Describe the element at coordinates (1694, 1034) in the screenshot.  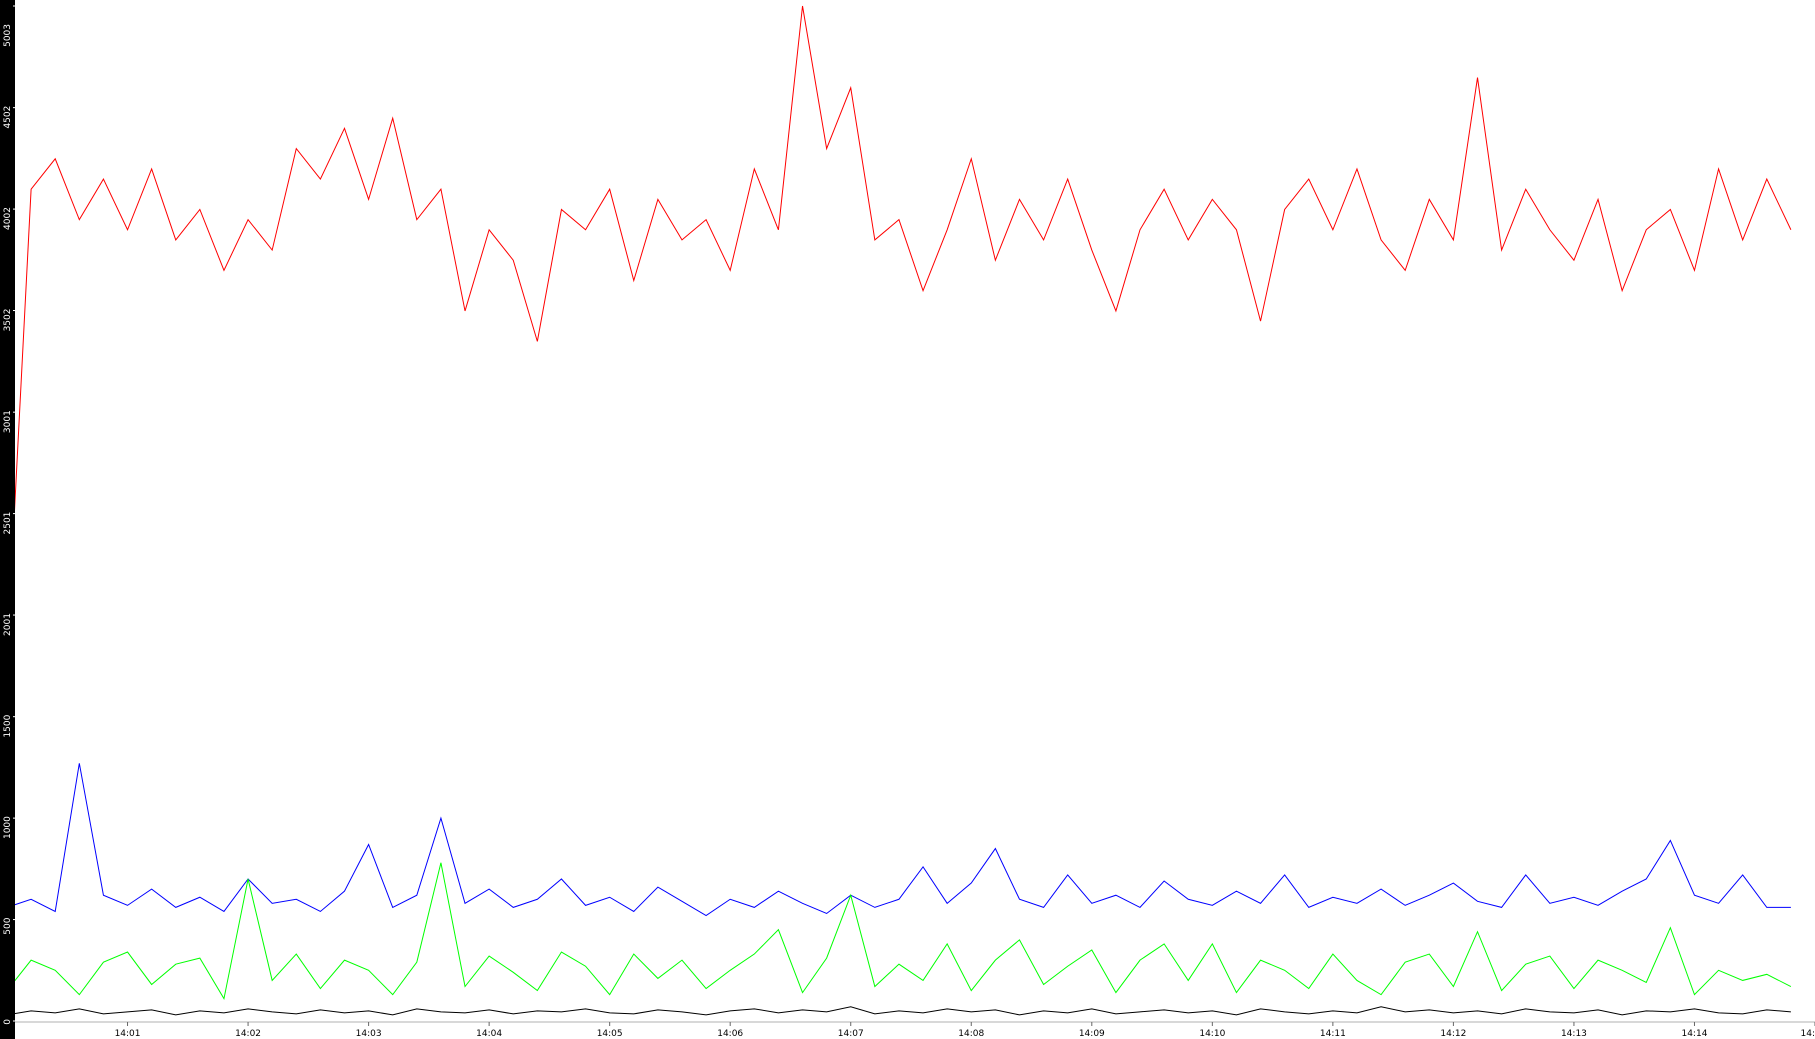
I see `x-tick-label: 14:14` at that location.